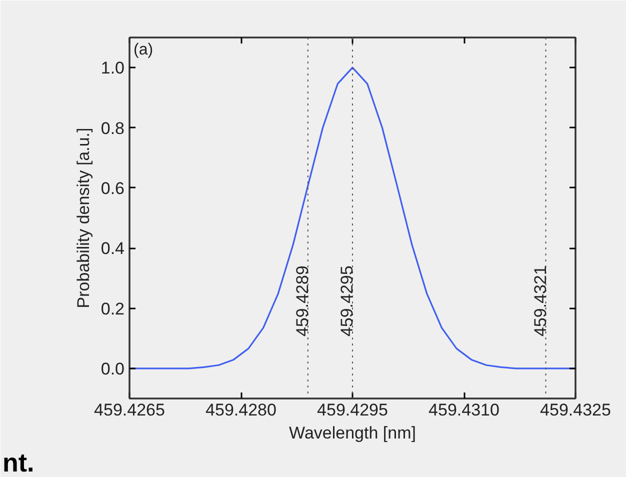 Image resolution: width=626 pixels, height=477 pixels. I want to click on annotation: (a), so click(144, 50).